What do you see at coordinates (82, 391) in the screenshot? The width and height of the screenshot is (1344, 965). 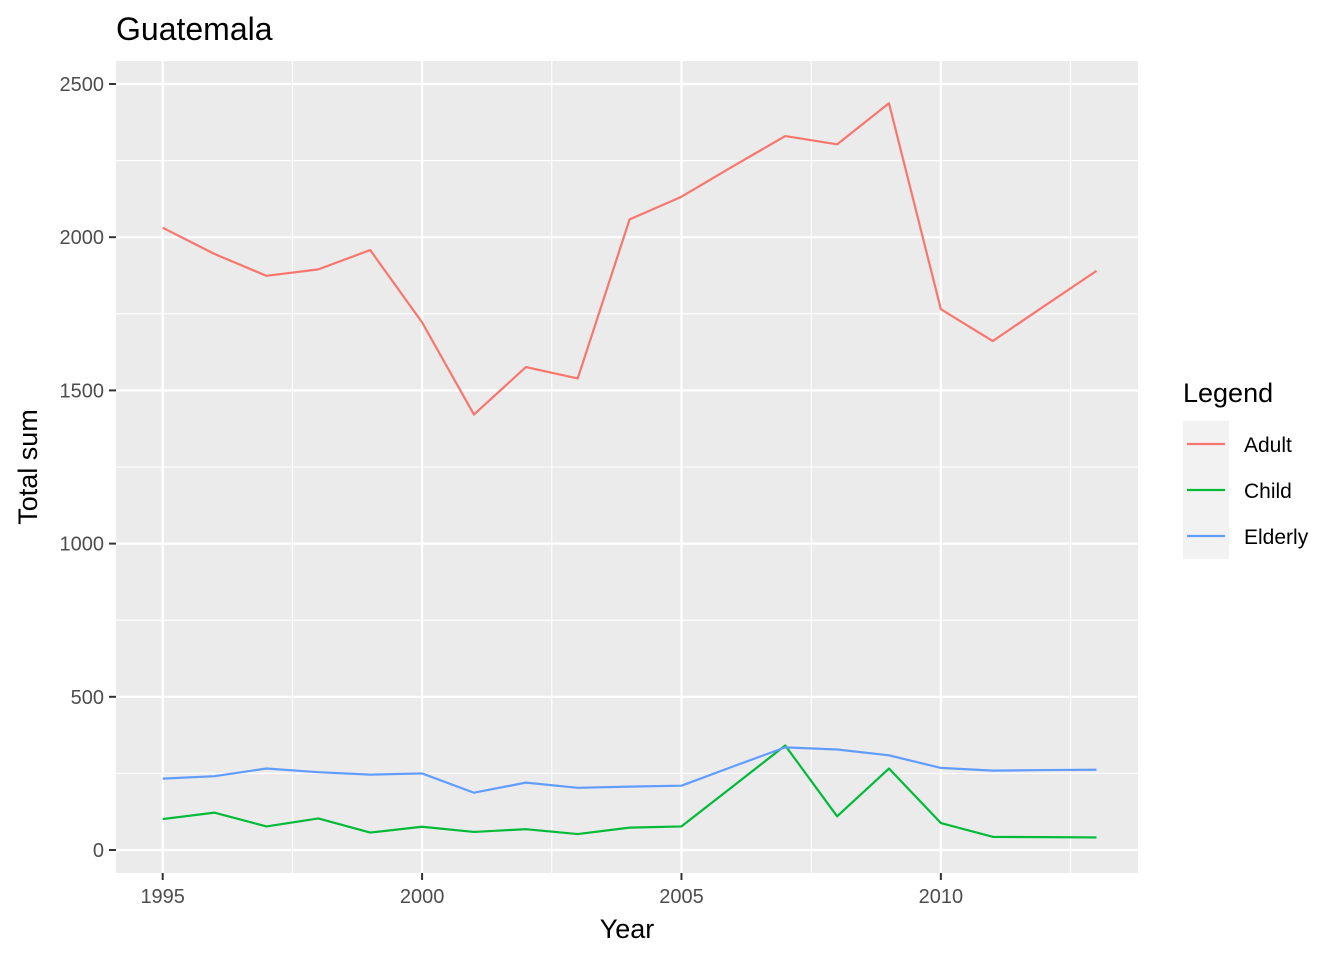 I see `y-tick-label: 1500` at bounding box center [82, 391].